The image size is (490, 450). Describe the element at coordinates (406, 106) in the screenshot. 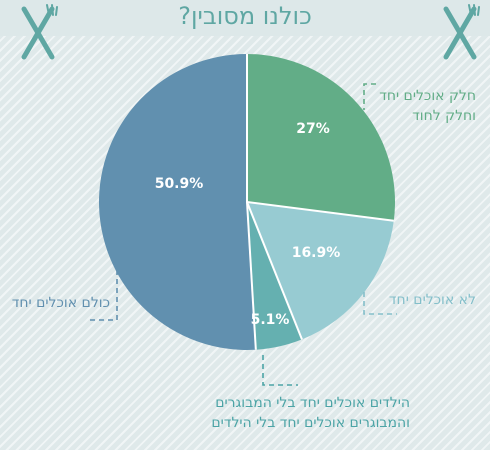

I see `label-slice-0: חלק אוכלים יחד וחלק לחוד` at that location.